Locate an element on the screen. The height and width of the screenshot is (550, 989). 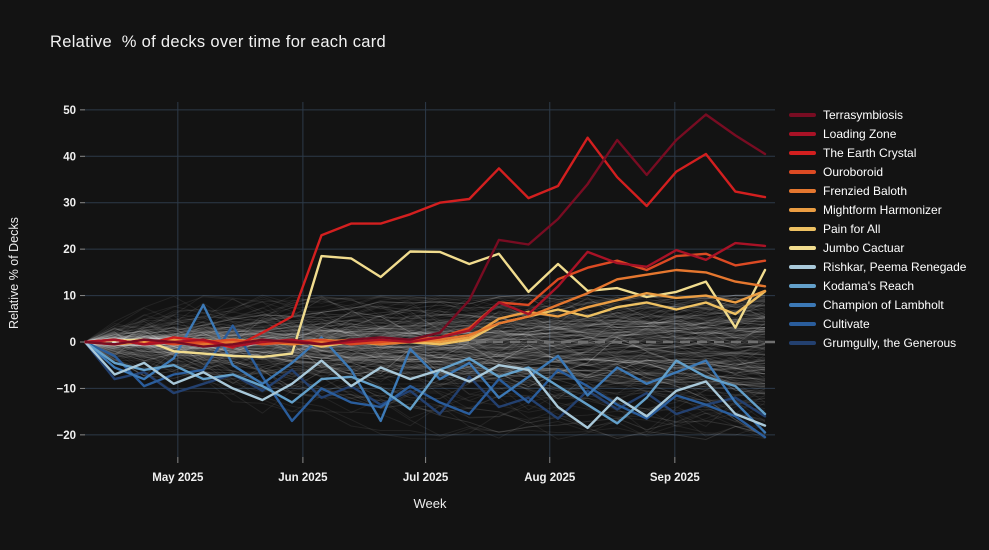
y-tick-label: 50 is located at coordinates (69, 111).